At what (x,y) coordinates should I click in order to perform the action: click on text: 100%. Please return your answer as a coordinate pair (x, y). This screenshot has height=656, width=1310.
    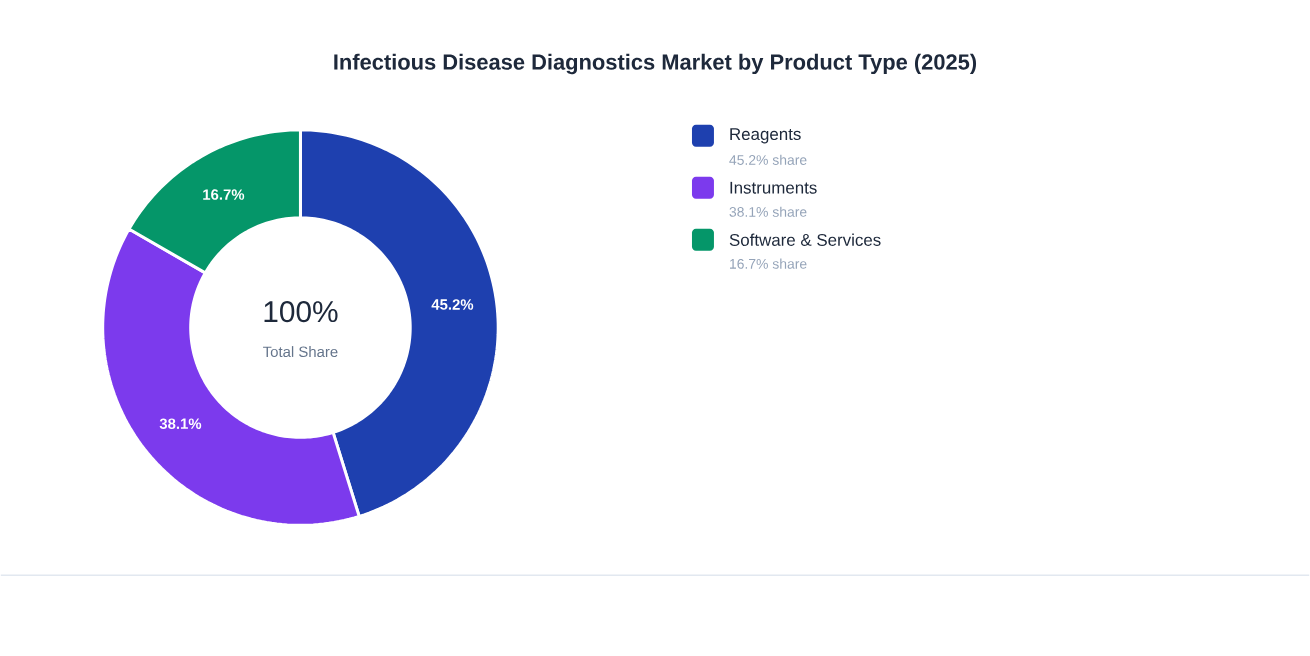
    Looking at the image, I should click on (301, 312).